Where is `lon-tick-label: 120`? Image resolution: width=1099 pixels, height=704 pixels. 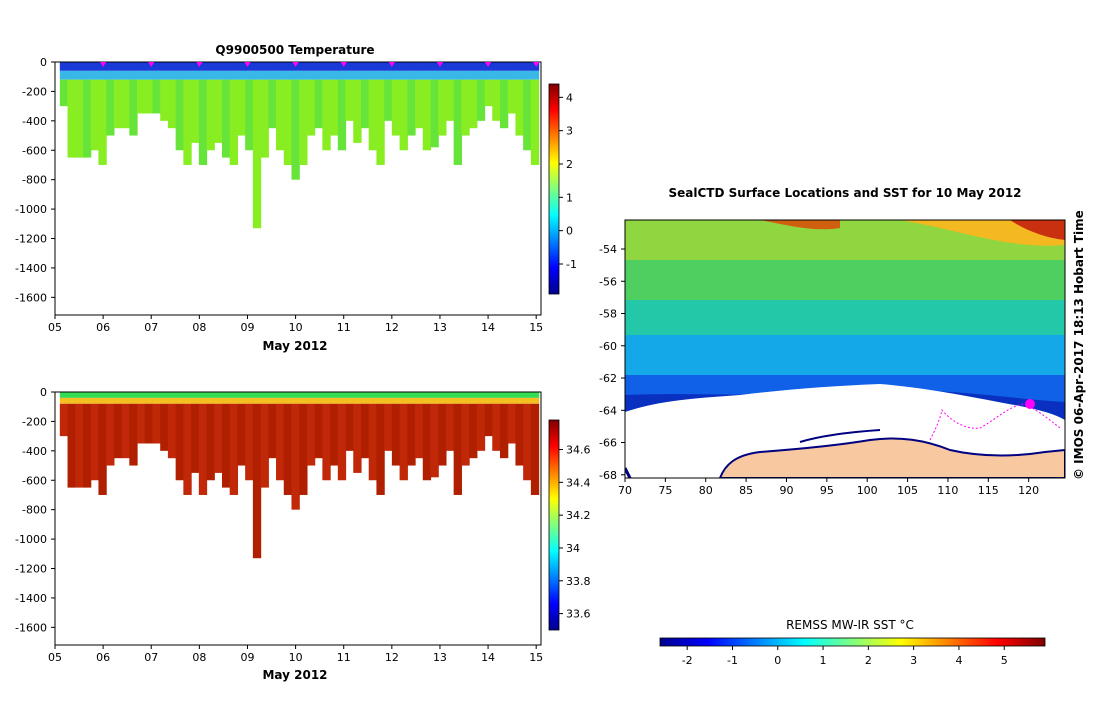 lon-tick-label: 120 is located at coordinates (1028, 490).